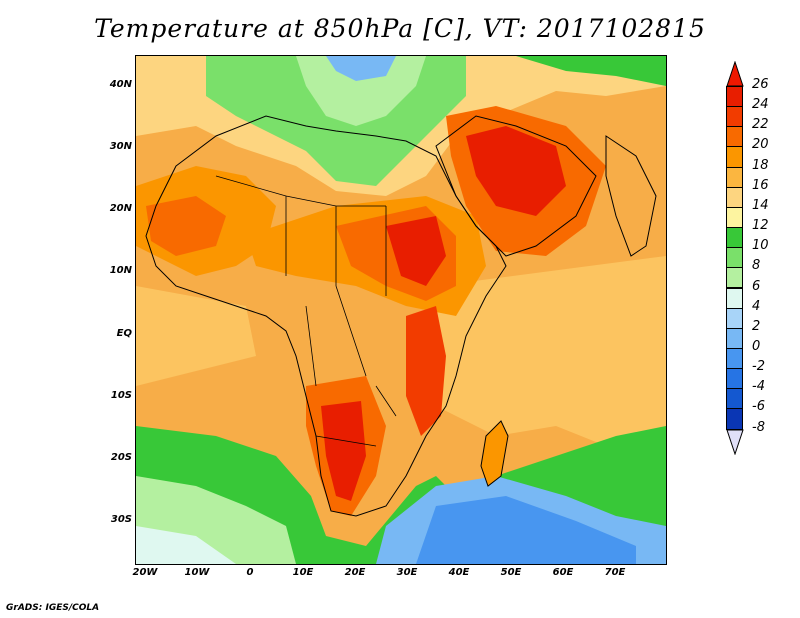 This screenshot has height=618, width=800. What do you see at coordinates (186, 226) in the screenshot?
I see `field-west-sahara-hot` at bounding box center [186, 226].